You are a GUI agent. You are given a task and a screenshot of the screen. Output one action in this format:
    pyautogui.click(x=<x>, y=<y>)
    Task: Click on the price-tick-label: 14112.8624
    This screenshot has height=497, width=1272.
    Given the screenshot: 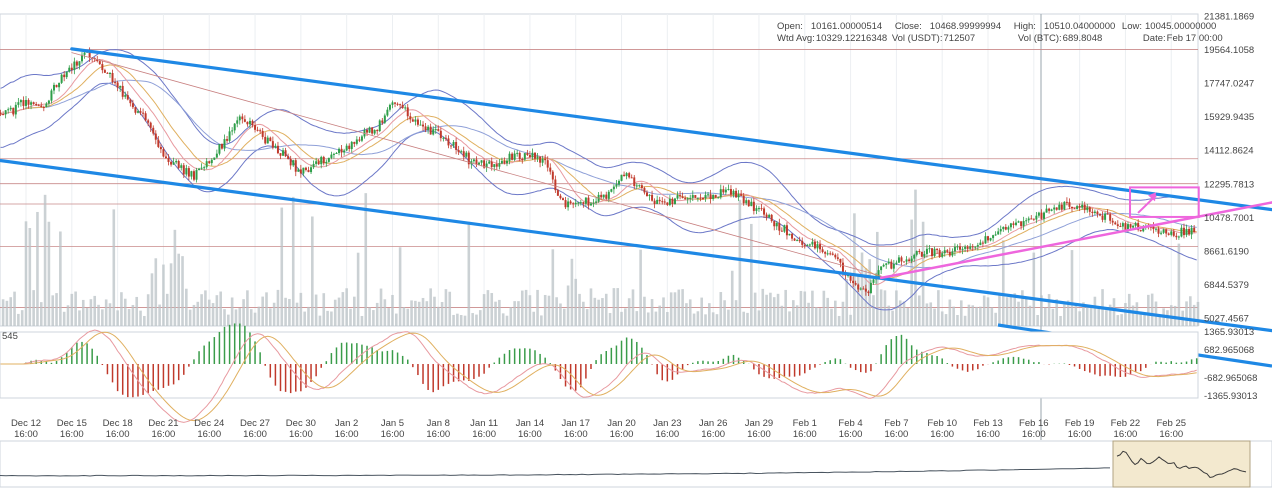 What is the action you would take?
    pyautogui.click(x=1229, y=151)
    